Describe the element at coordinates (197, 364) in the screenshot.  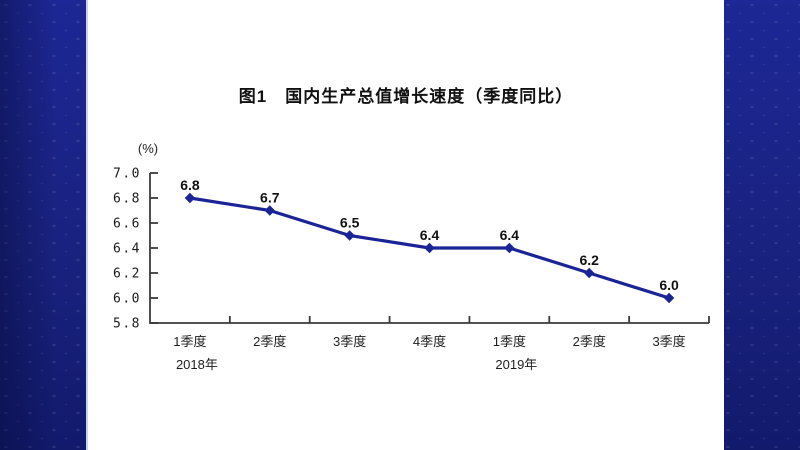
I see `year-label: 2018年` at that location.